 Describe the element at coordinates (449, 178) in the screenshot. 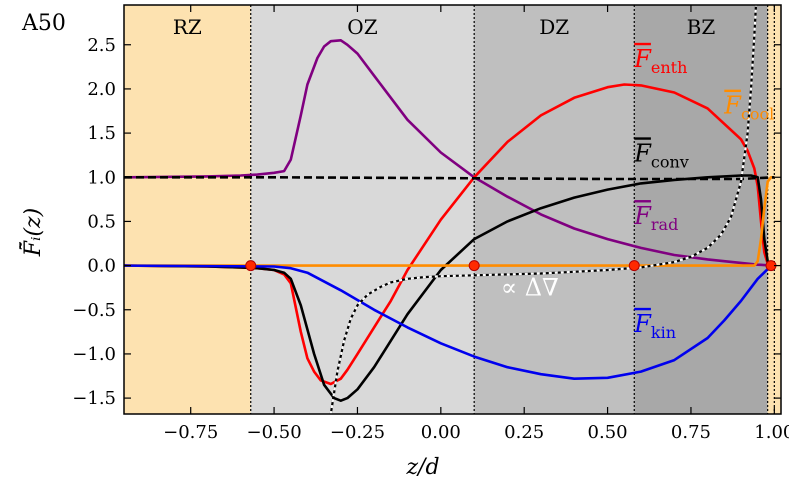

I see `series-F_total` at that location.